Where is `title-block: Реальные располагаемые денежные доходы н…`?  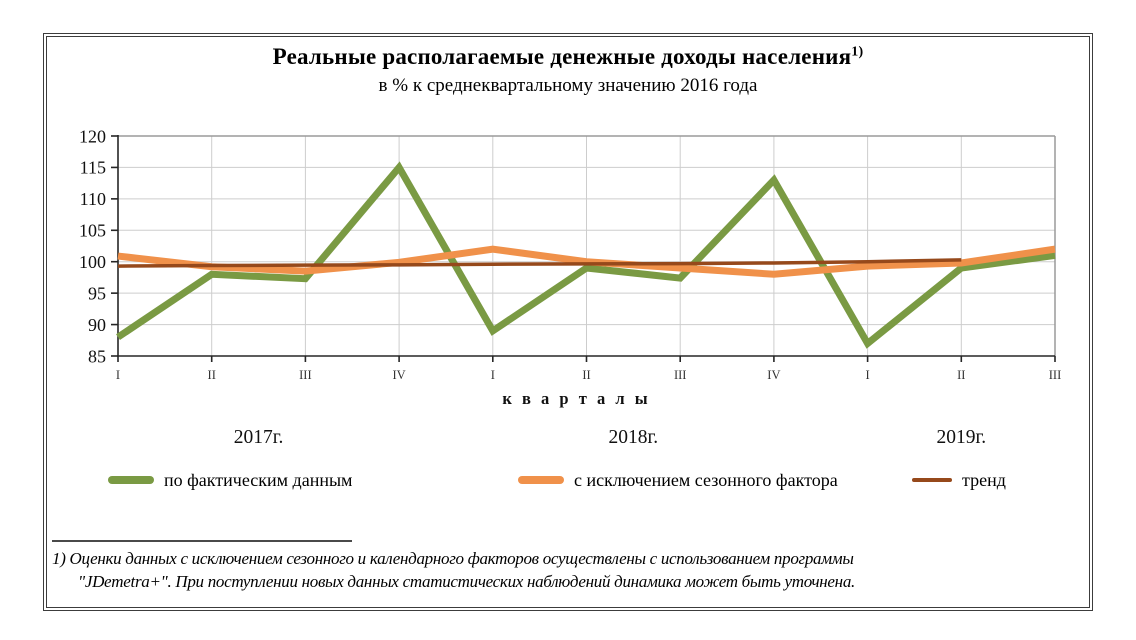
title-block: Реальные располагаемые денежные доходы н… is located at coordinates (568, 70).